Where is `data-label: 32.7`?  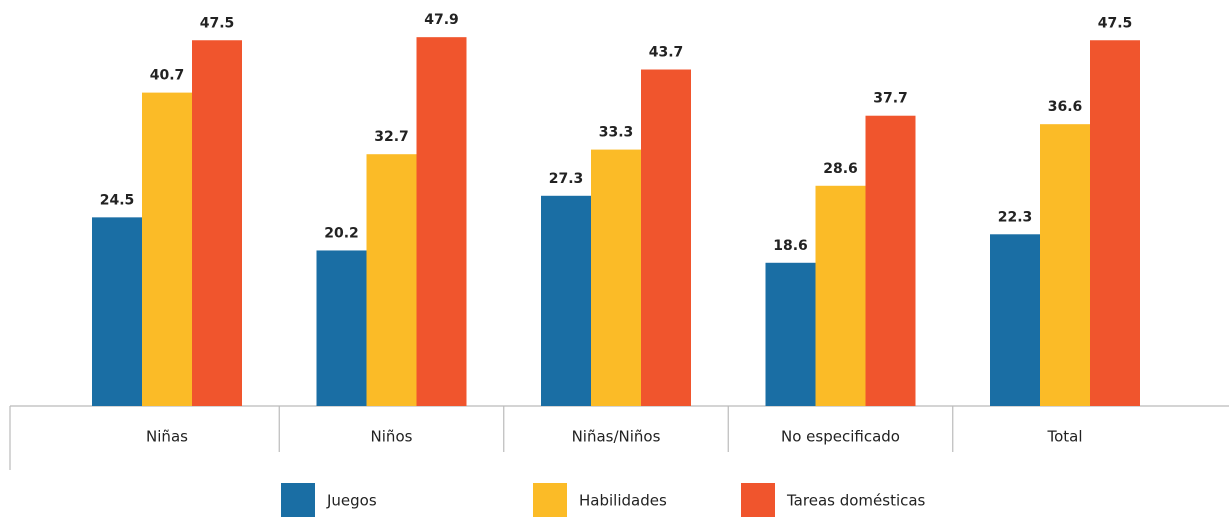 data-label: 32.7 is located at coordinates (391, 137).